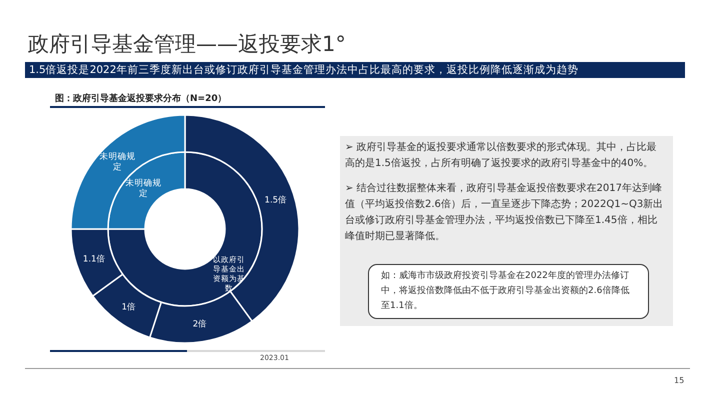  What do you see at coordinates (501, 155) in the screenshot?
I see `annotation: ➢ 政府引导基金的返投要求通常以倍数要求的形式体现。其中，占比最高的是1.5倍返投，占所有明确了返投要求的政府引导基金中的40%。` at bounding box center [501, 155].